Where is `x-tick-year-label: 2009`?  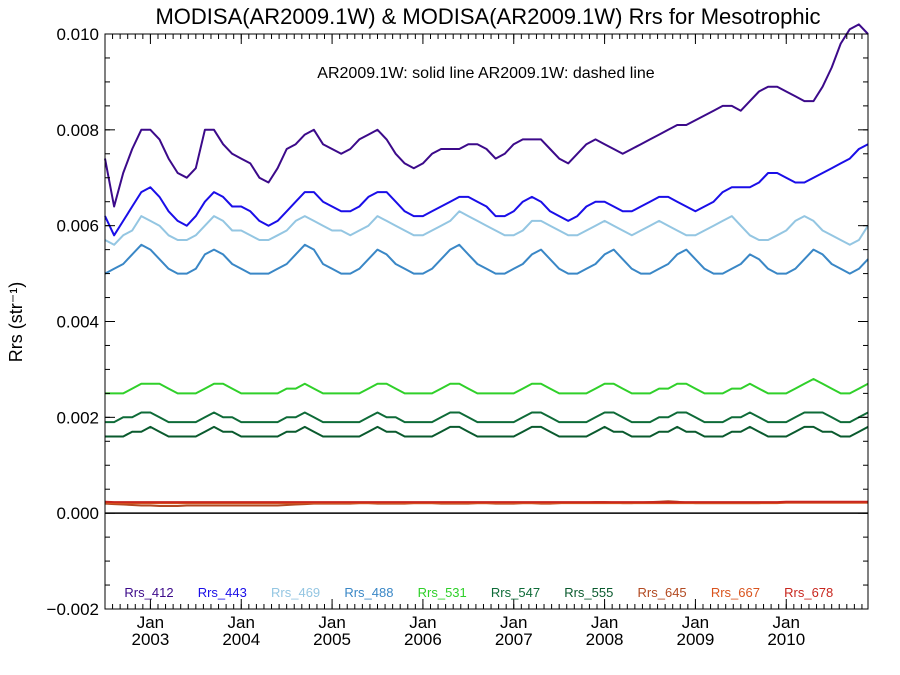
x-tick-year-label: 2009 is located at coordinates (696, 639).